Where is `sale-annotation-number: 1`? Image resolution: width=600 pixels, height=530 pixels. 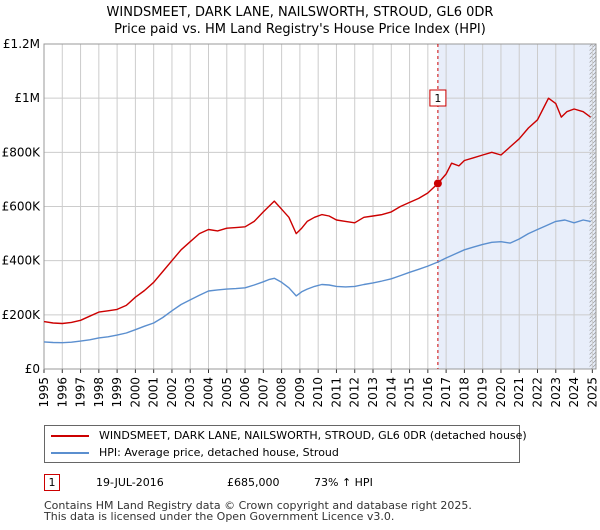 sale-annotation-number: 1 is located at coordinates (52, 482).